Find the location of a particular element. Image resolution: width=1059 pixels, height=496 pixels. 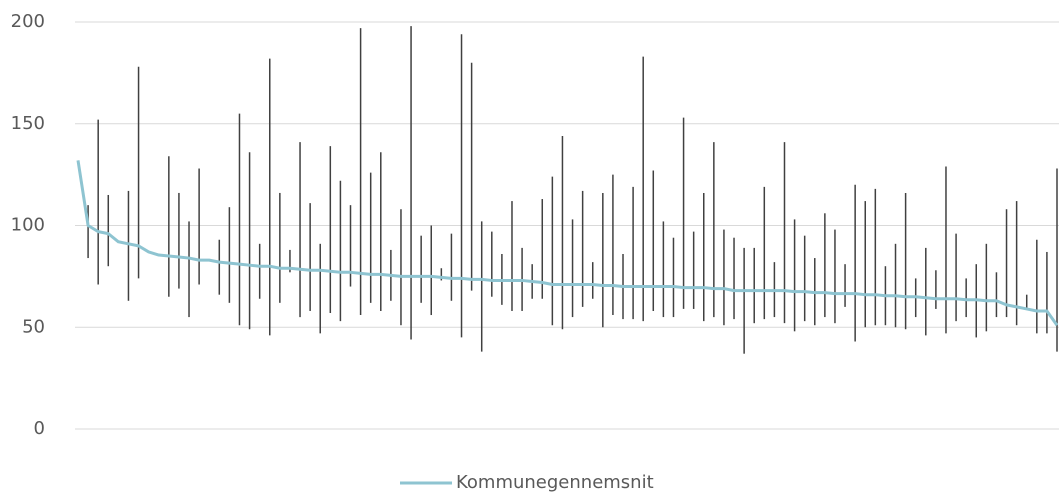

y-tick-label: 150 is located at coordinates (28, 123).